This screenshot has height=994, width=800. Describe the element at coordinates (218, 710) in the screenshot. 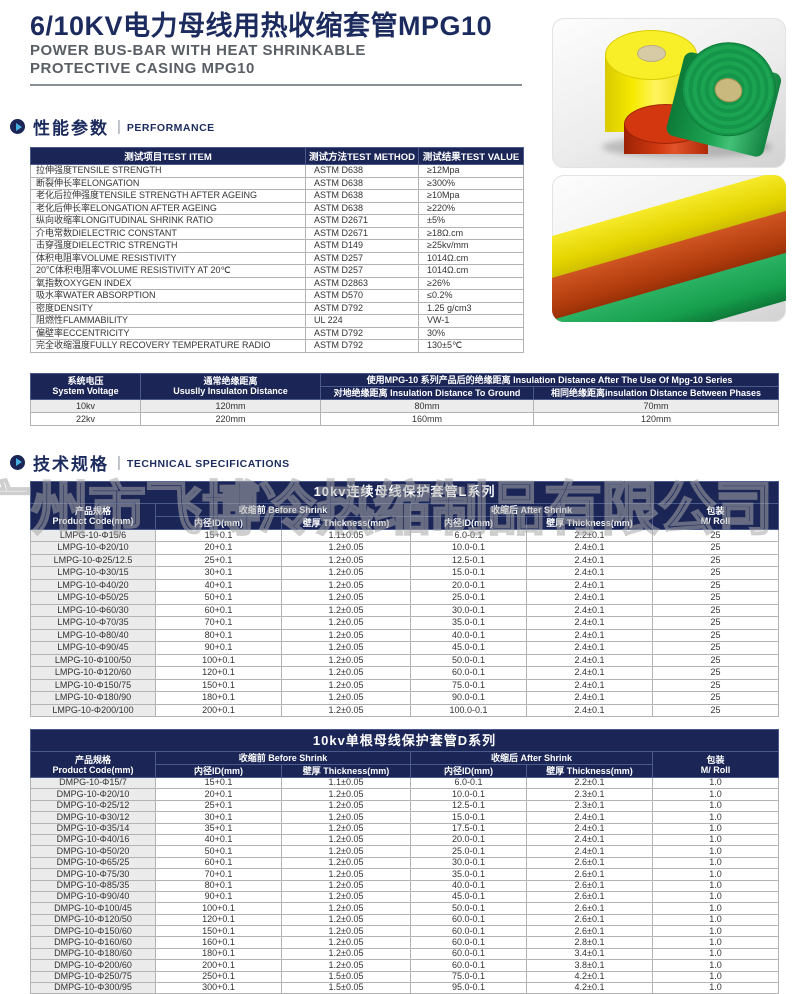

I see `table-cell: 200+0.1` at that location.